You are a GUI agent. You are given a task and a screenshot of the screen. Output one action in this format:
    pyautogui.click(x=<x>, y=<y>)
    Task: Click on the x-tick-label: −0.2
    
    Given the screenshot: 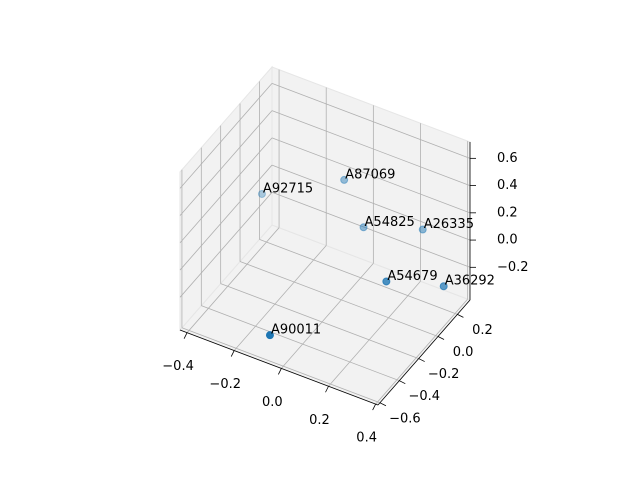 What is the action you would take?
    pyautogui.click(x=225, y=384)
    